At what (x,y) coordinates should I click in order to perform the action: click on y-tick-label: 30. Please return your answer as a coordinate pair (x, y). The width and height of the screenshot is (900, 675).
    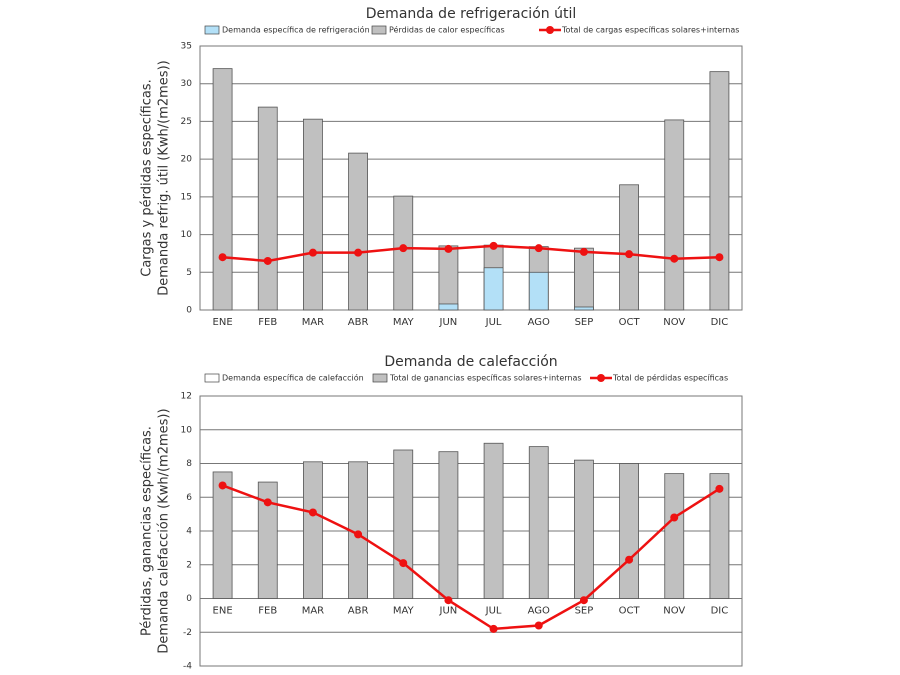
    Looking at the image, I should click on (187, 84).